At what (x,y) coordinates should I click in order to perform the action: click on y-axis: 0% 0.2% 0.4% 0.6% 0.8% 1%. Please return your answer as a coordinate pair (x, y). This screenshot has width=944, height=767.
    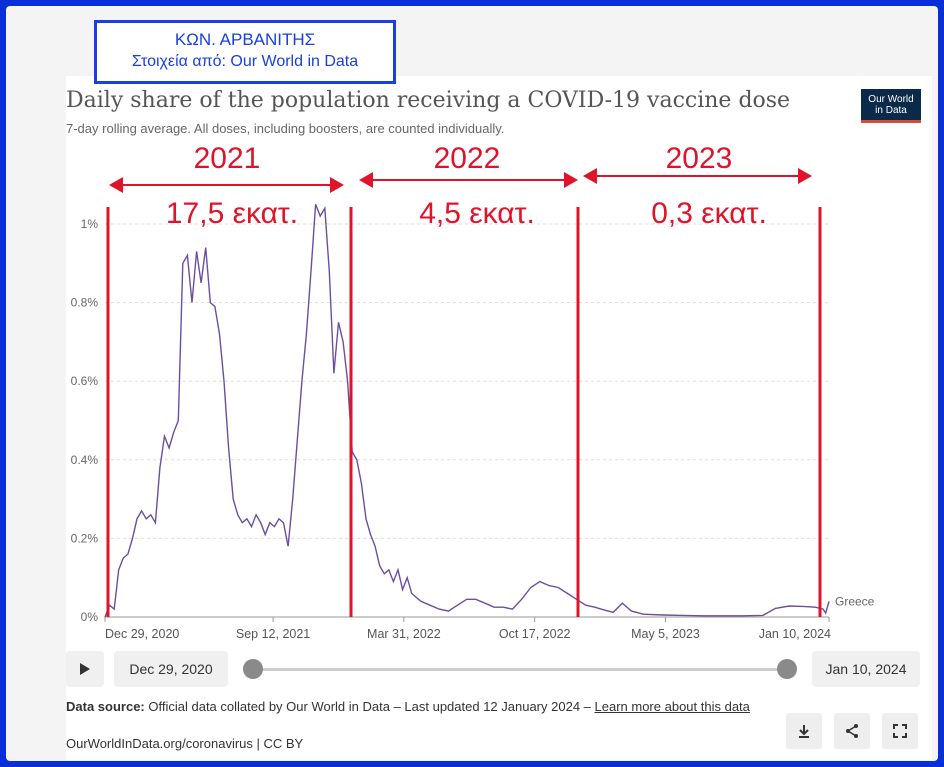
    Looking at the image, I should click on (85, 420).